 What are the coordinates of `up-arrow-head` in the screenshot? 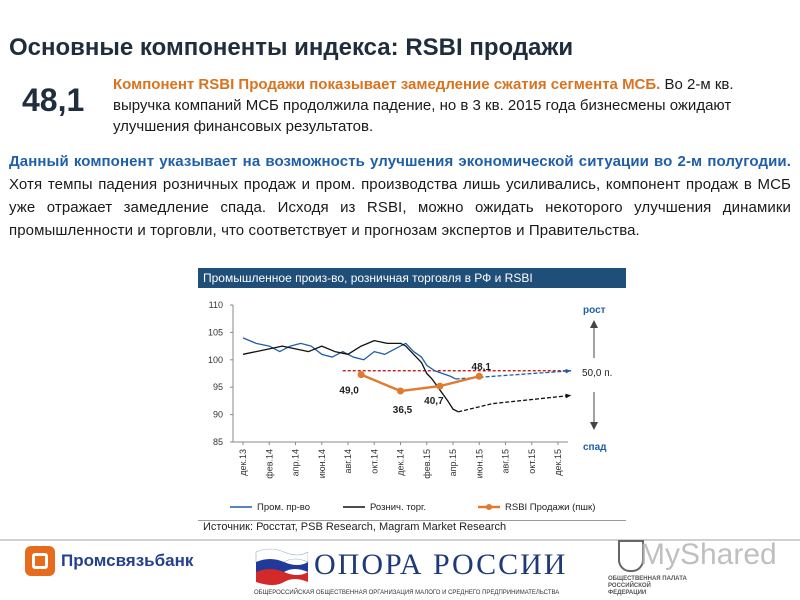 It's located at (594, 324).